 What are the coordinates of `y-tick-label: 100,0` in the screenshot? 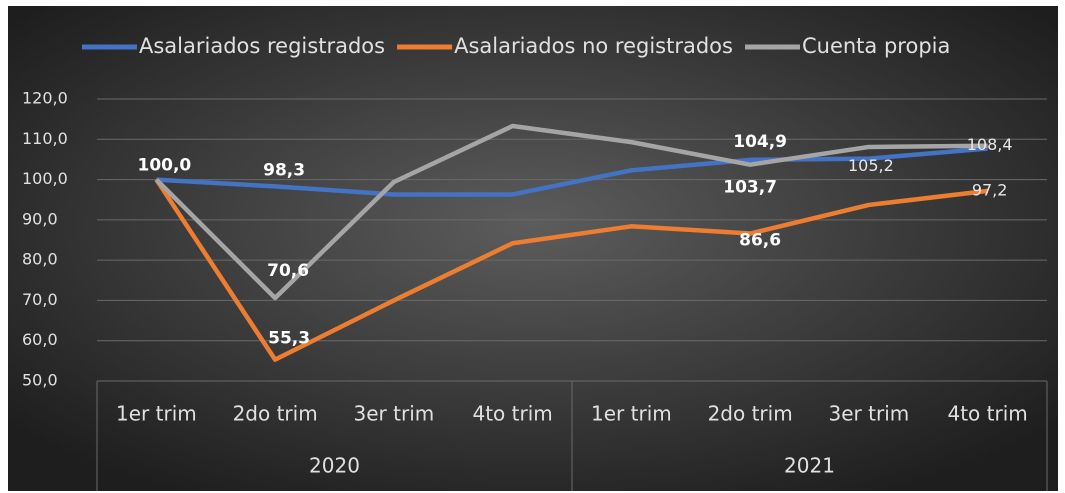 It's located at (45, 178).